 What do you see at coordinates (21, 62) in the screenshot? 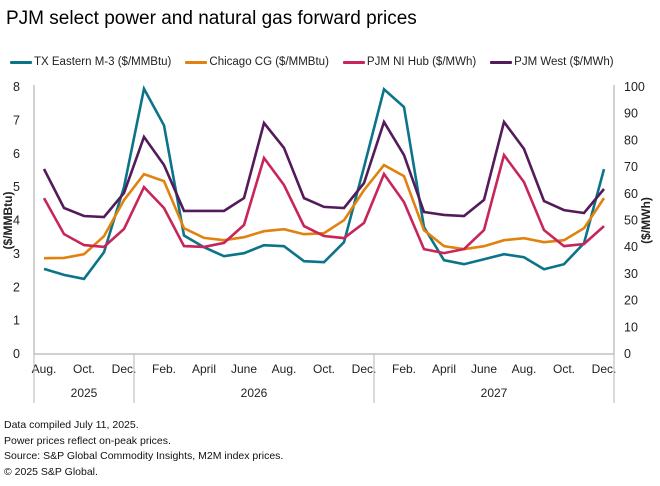
I see `legend-swatch-tx-eastern` at bounding box center [21, 62].